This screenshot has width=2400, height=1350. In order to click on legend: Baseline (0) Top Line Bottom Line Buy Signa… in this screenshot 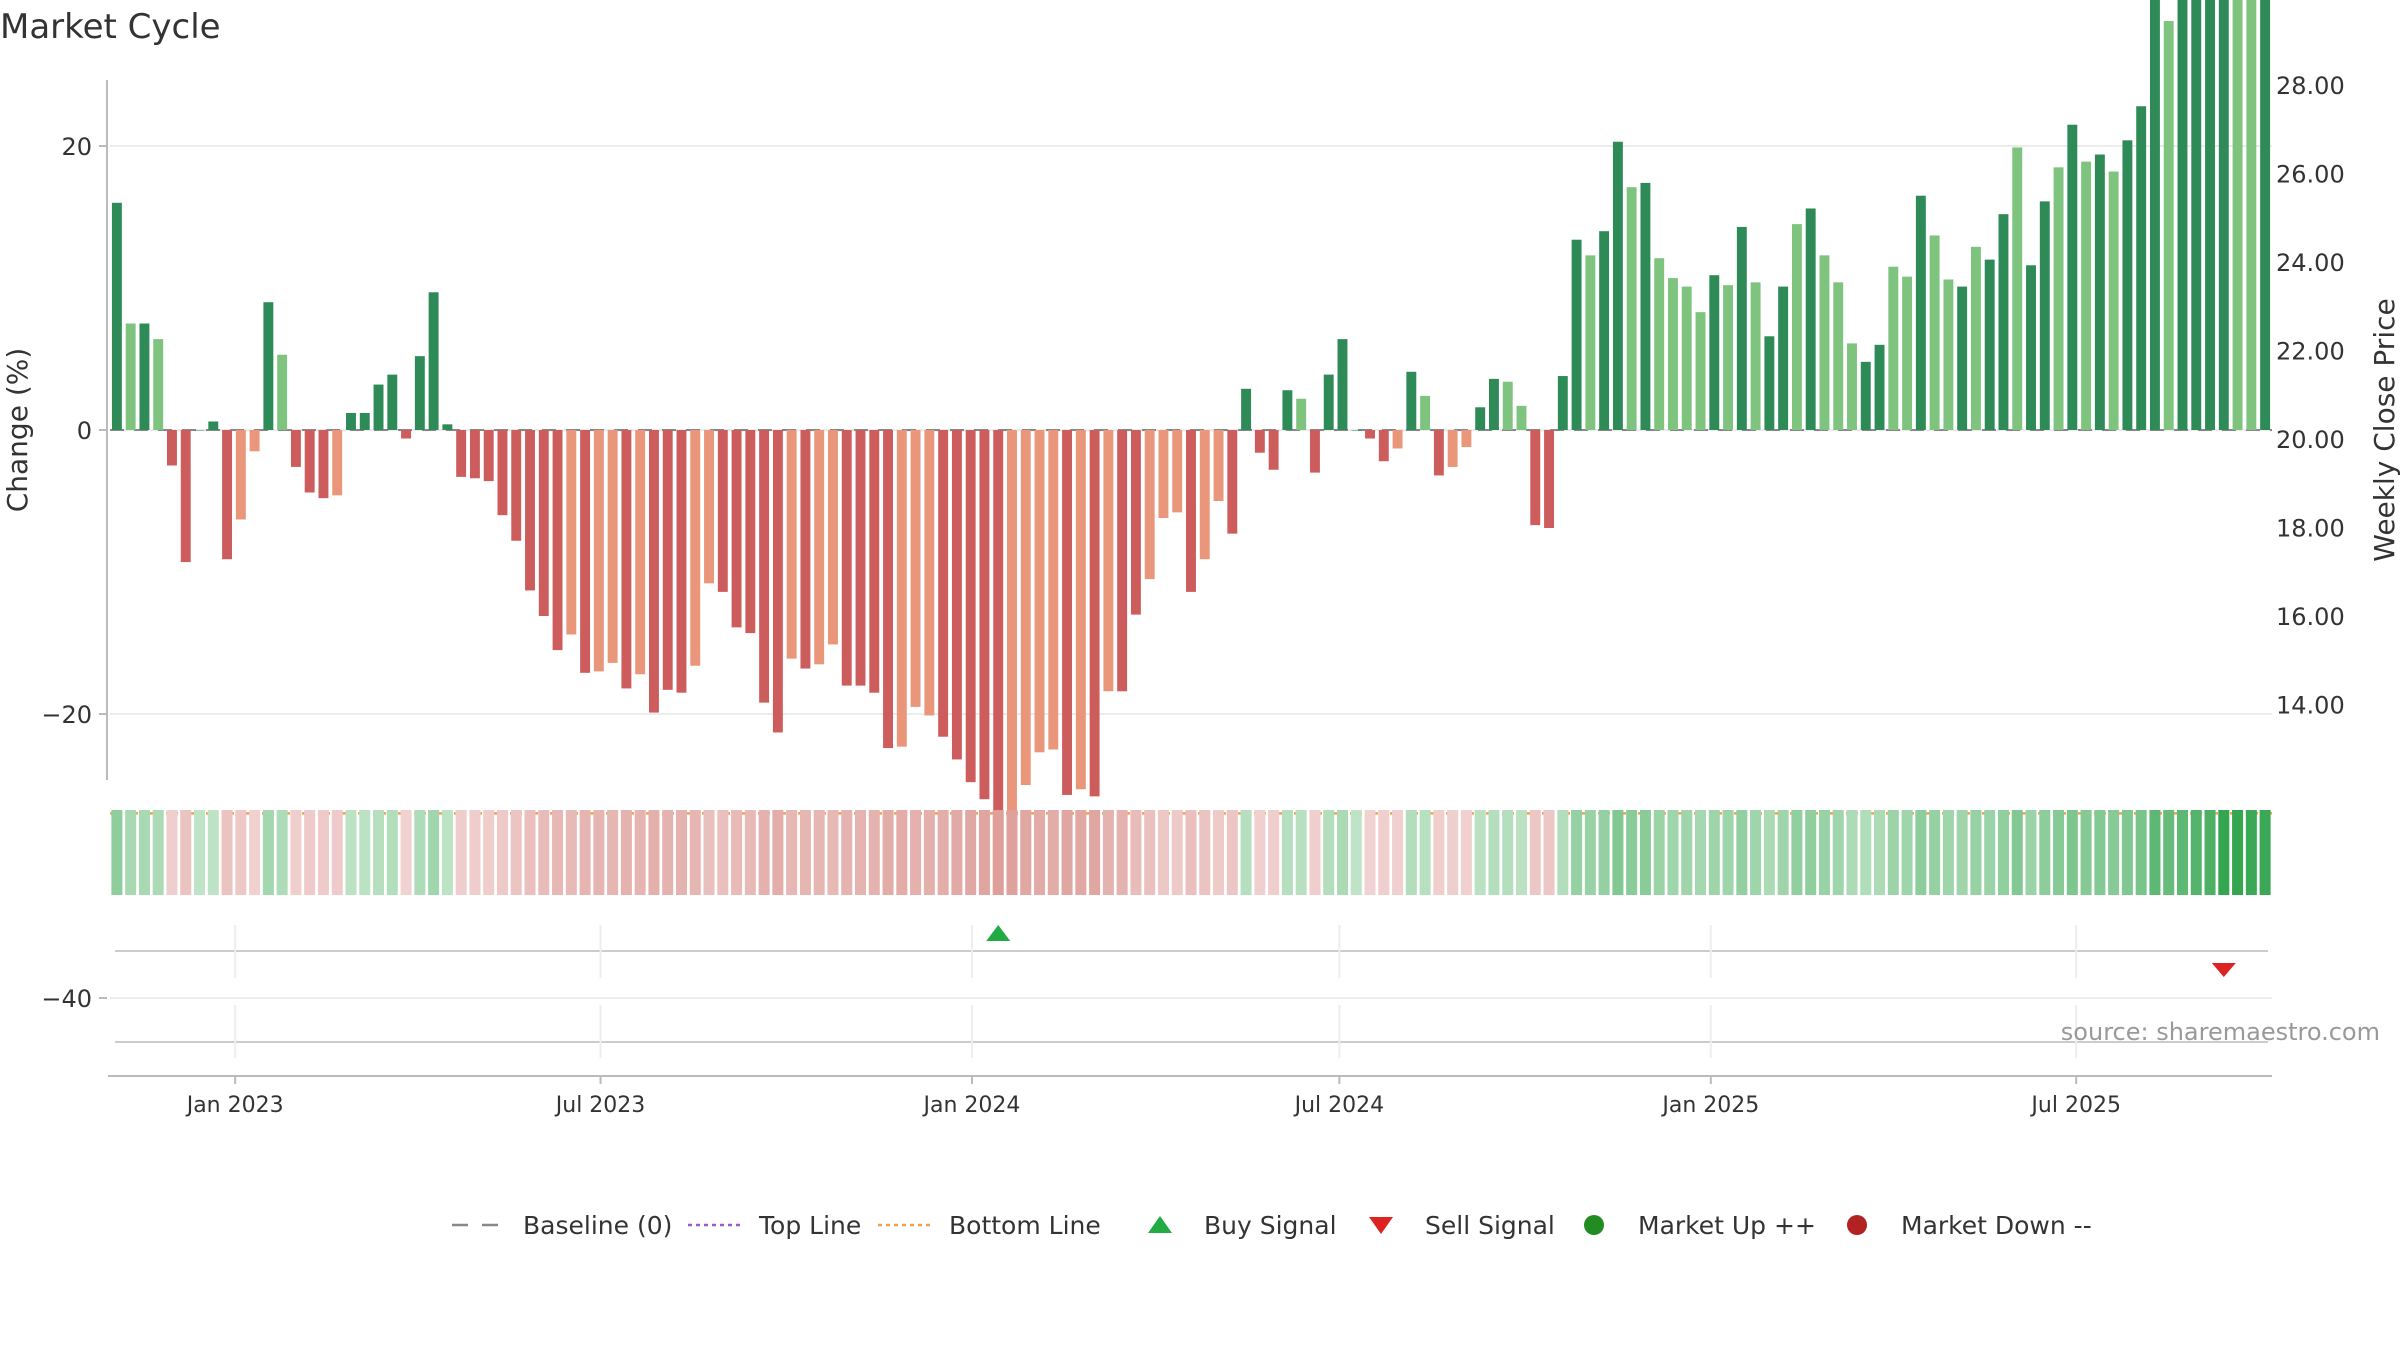, I will do `click(1272, 1225)`.